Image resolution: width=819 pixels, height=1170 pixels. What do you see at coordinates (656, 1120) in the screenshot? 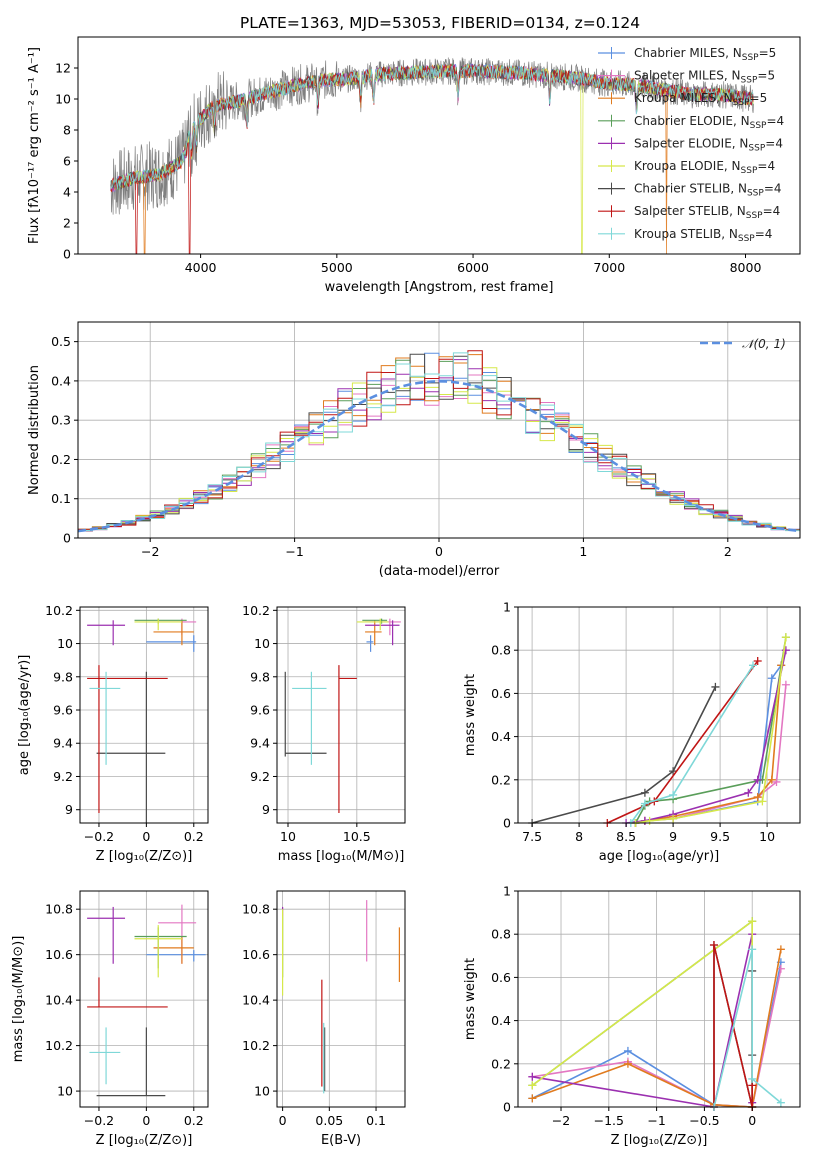
I see `x-tick-label: −1` at bounding box center [656, 1120].